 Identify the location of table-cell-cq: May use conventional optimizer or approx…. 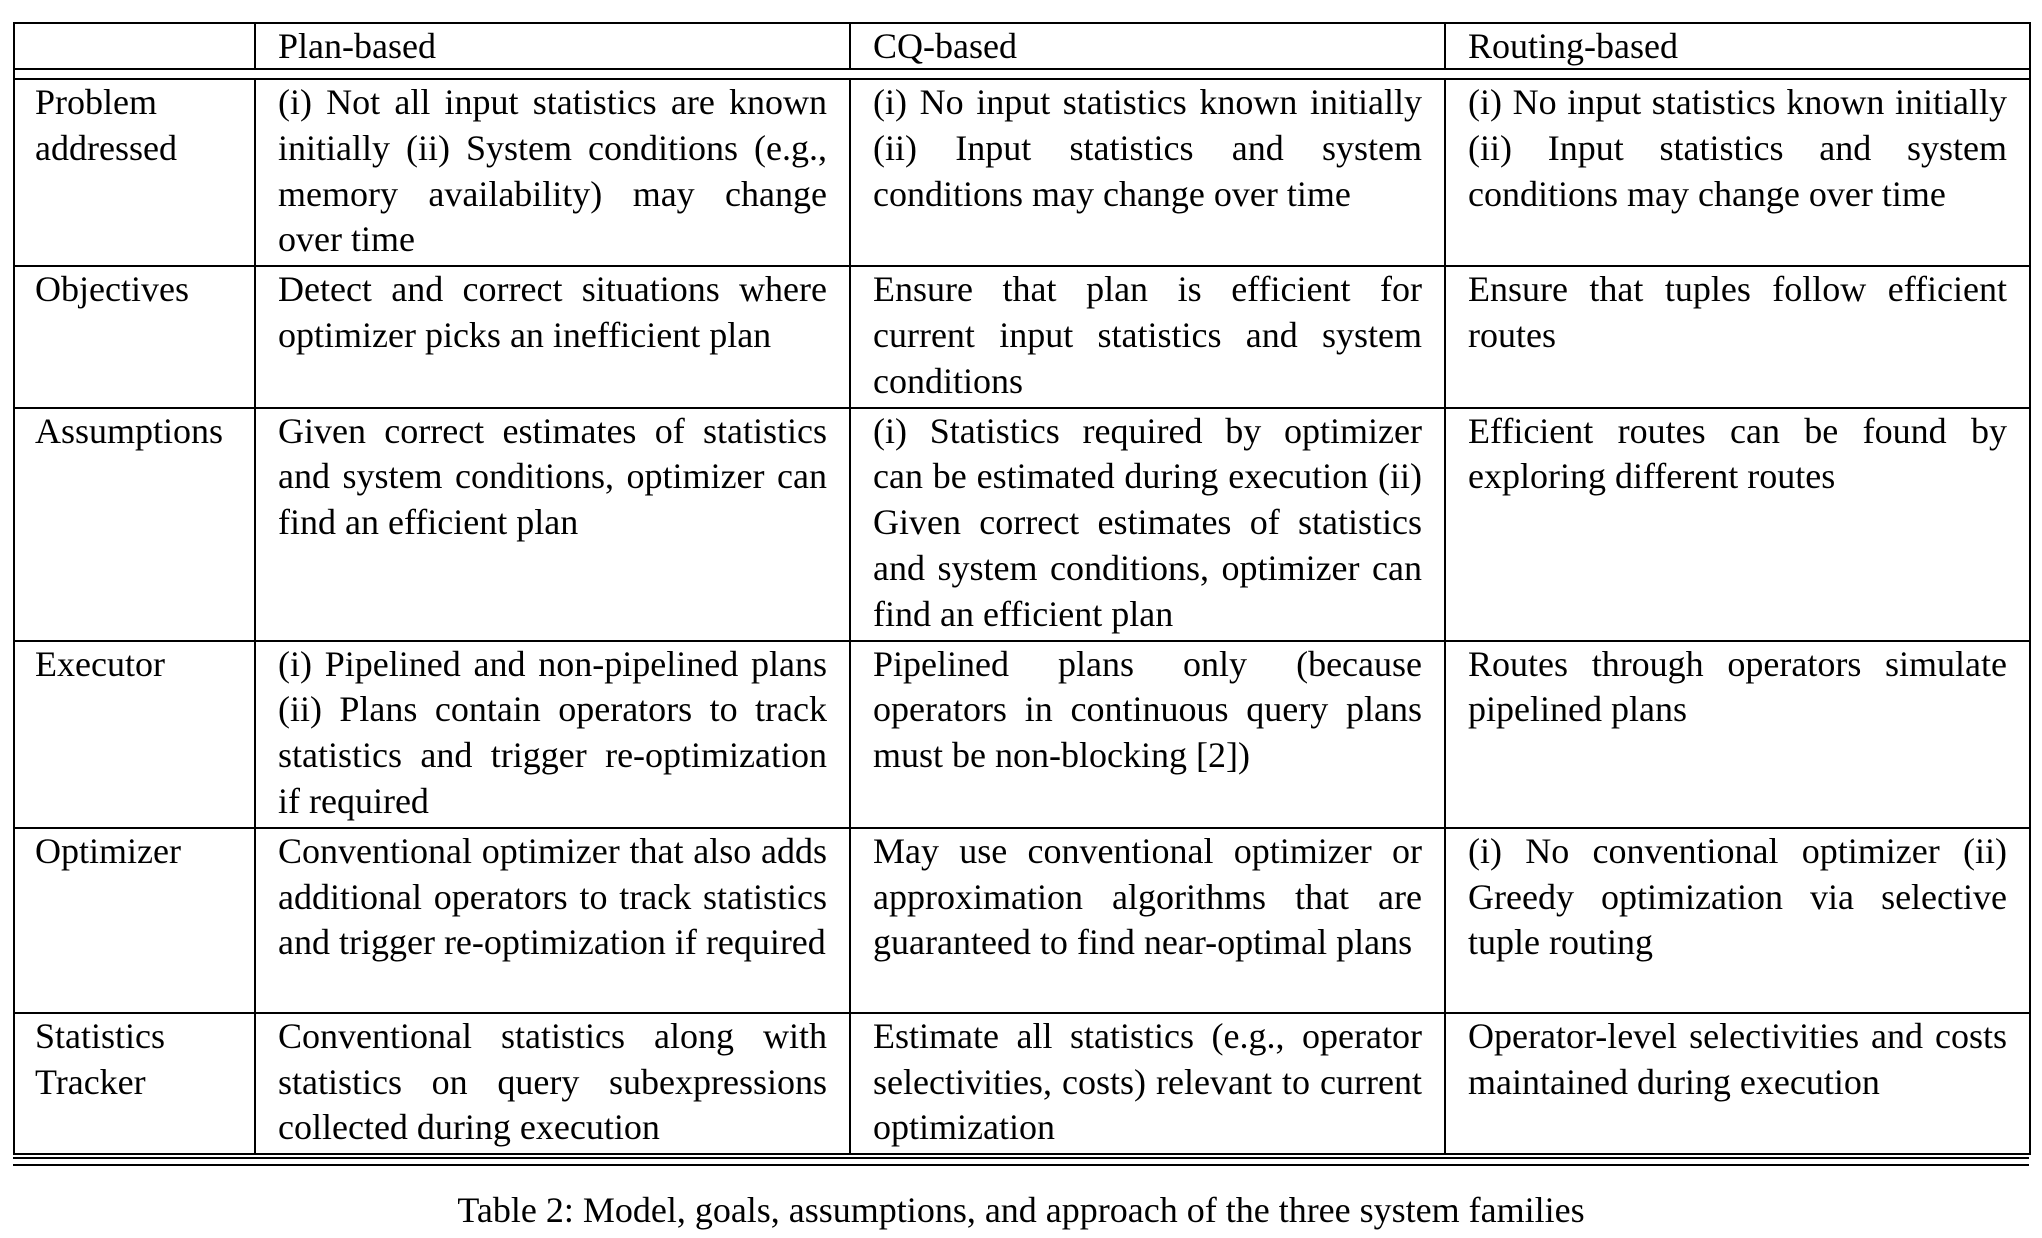
(1147, 919).